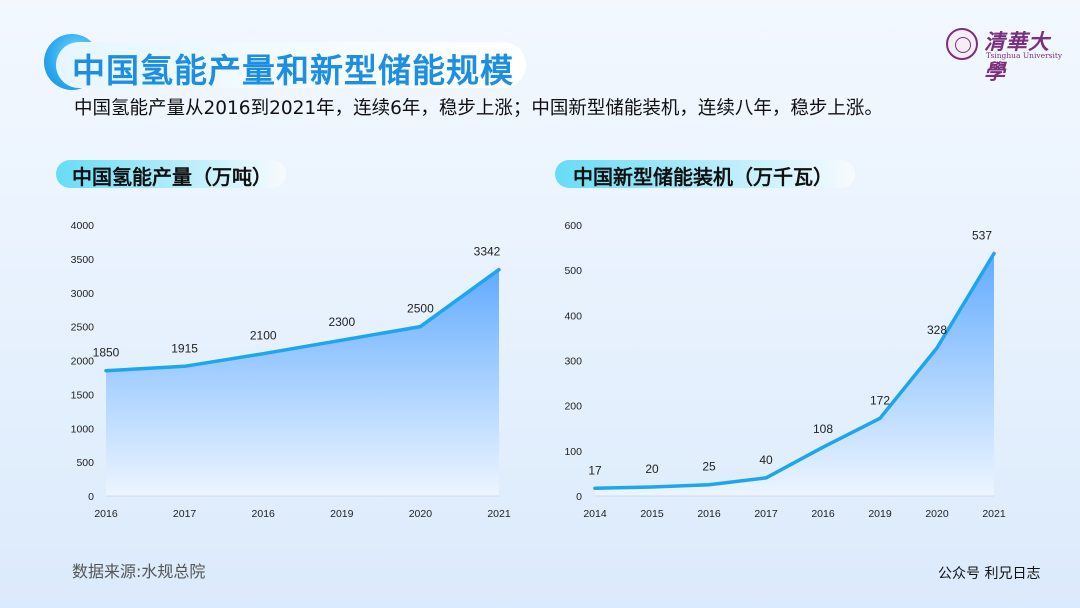 This screenshot has width=1080, height=608. I want to click on title-bar, so click(291, 65).